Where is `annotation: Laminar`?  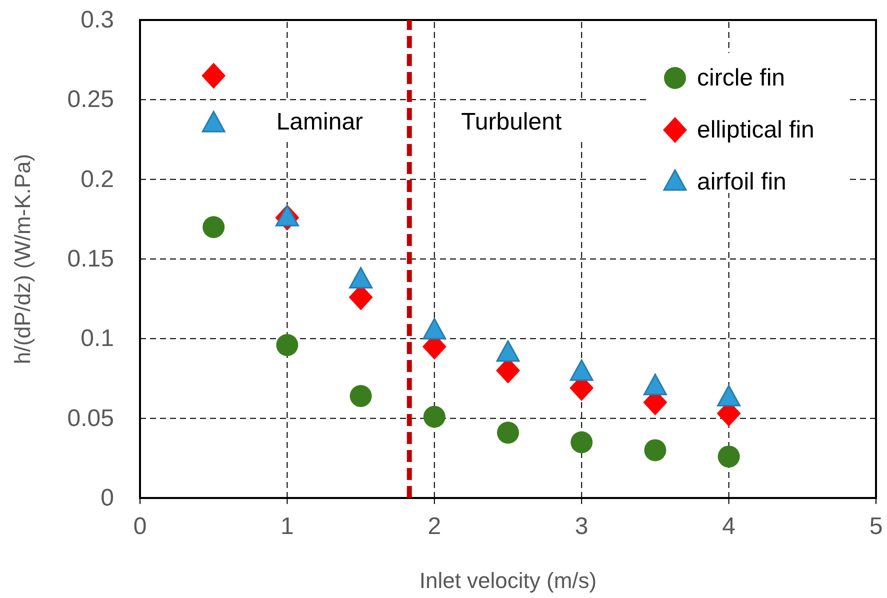 annotation: Laminar is located at coordinates (320, 122).